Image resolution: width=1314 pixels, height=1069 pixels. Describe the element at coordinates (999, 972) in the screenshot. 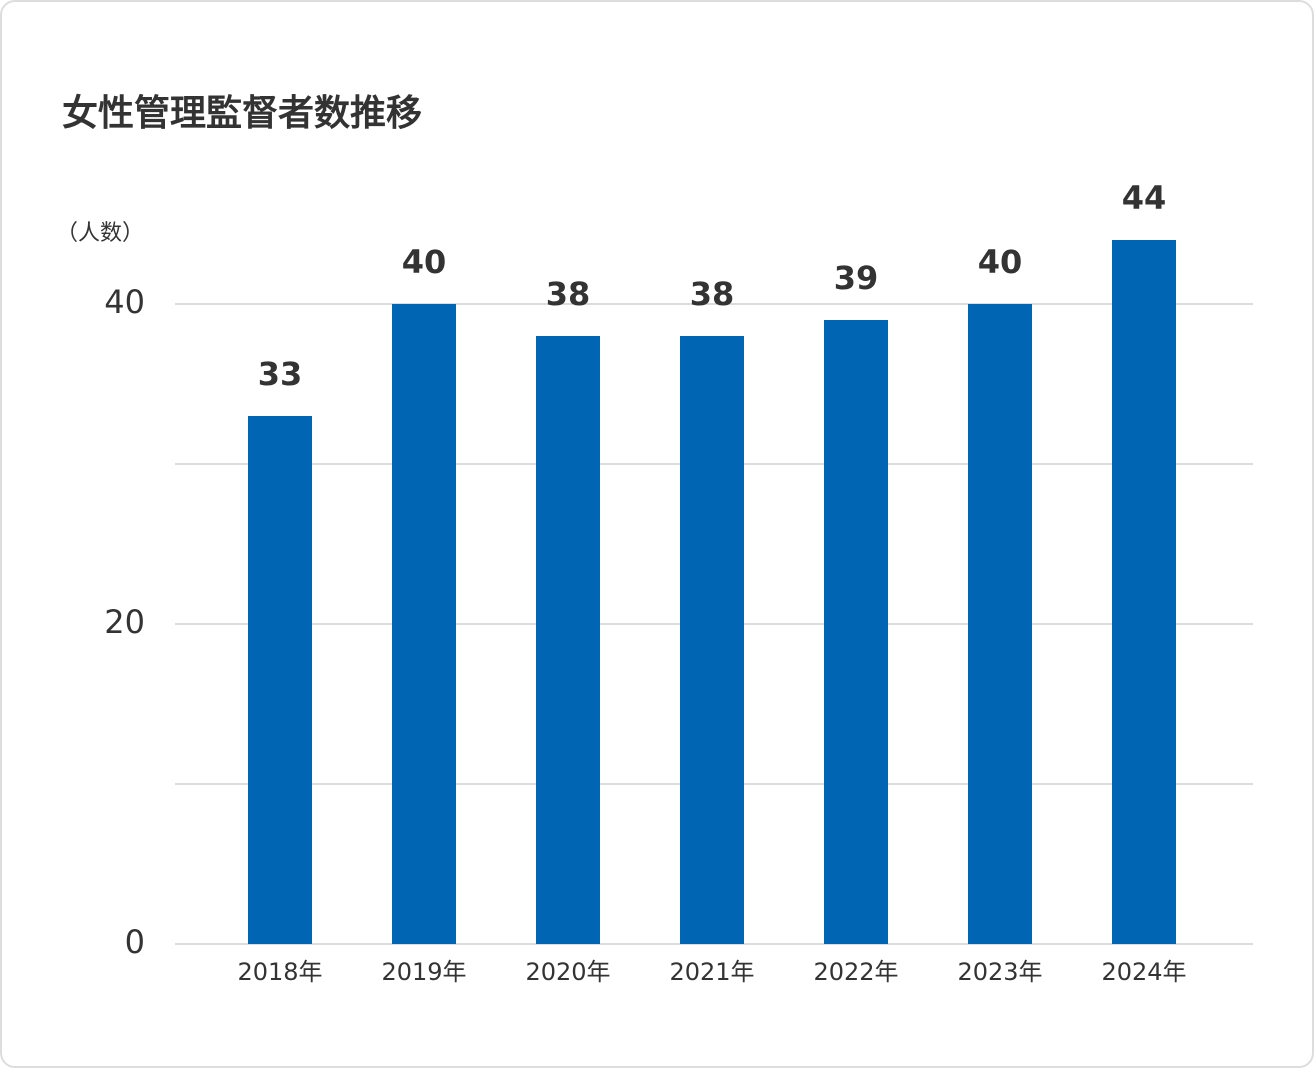

I see `x-tick-label: 2023年` at that location.